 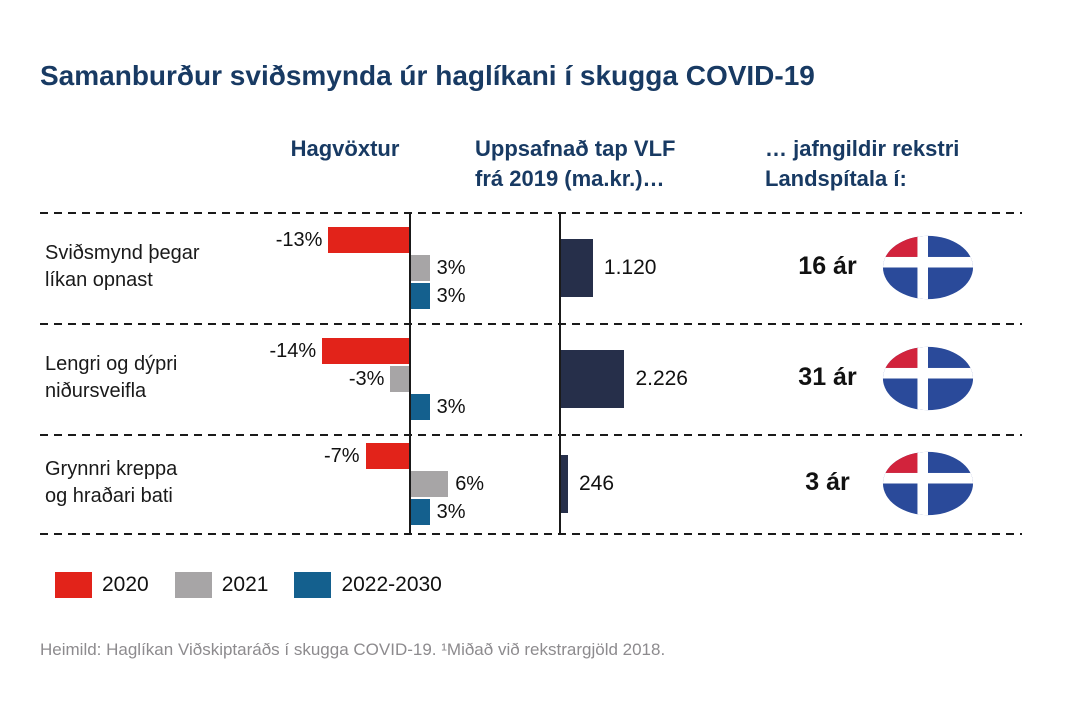 I want to click on legend-label: 2022-2030, so click(x=391, y=584).